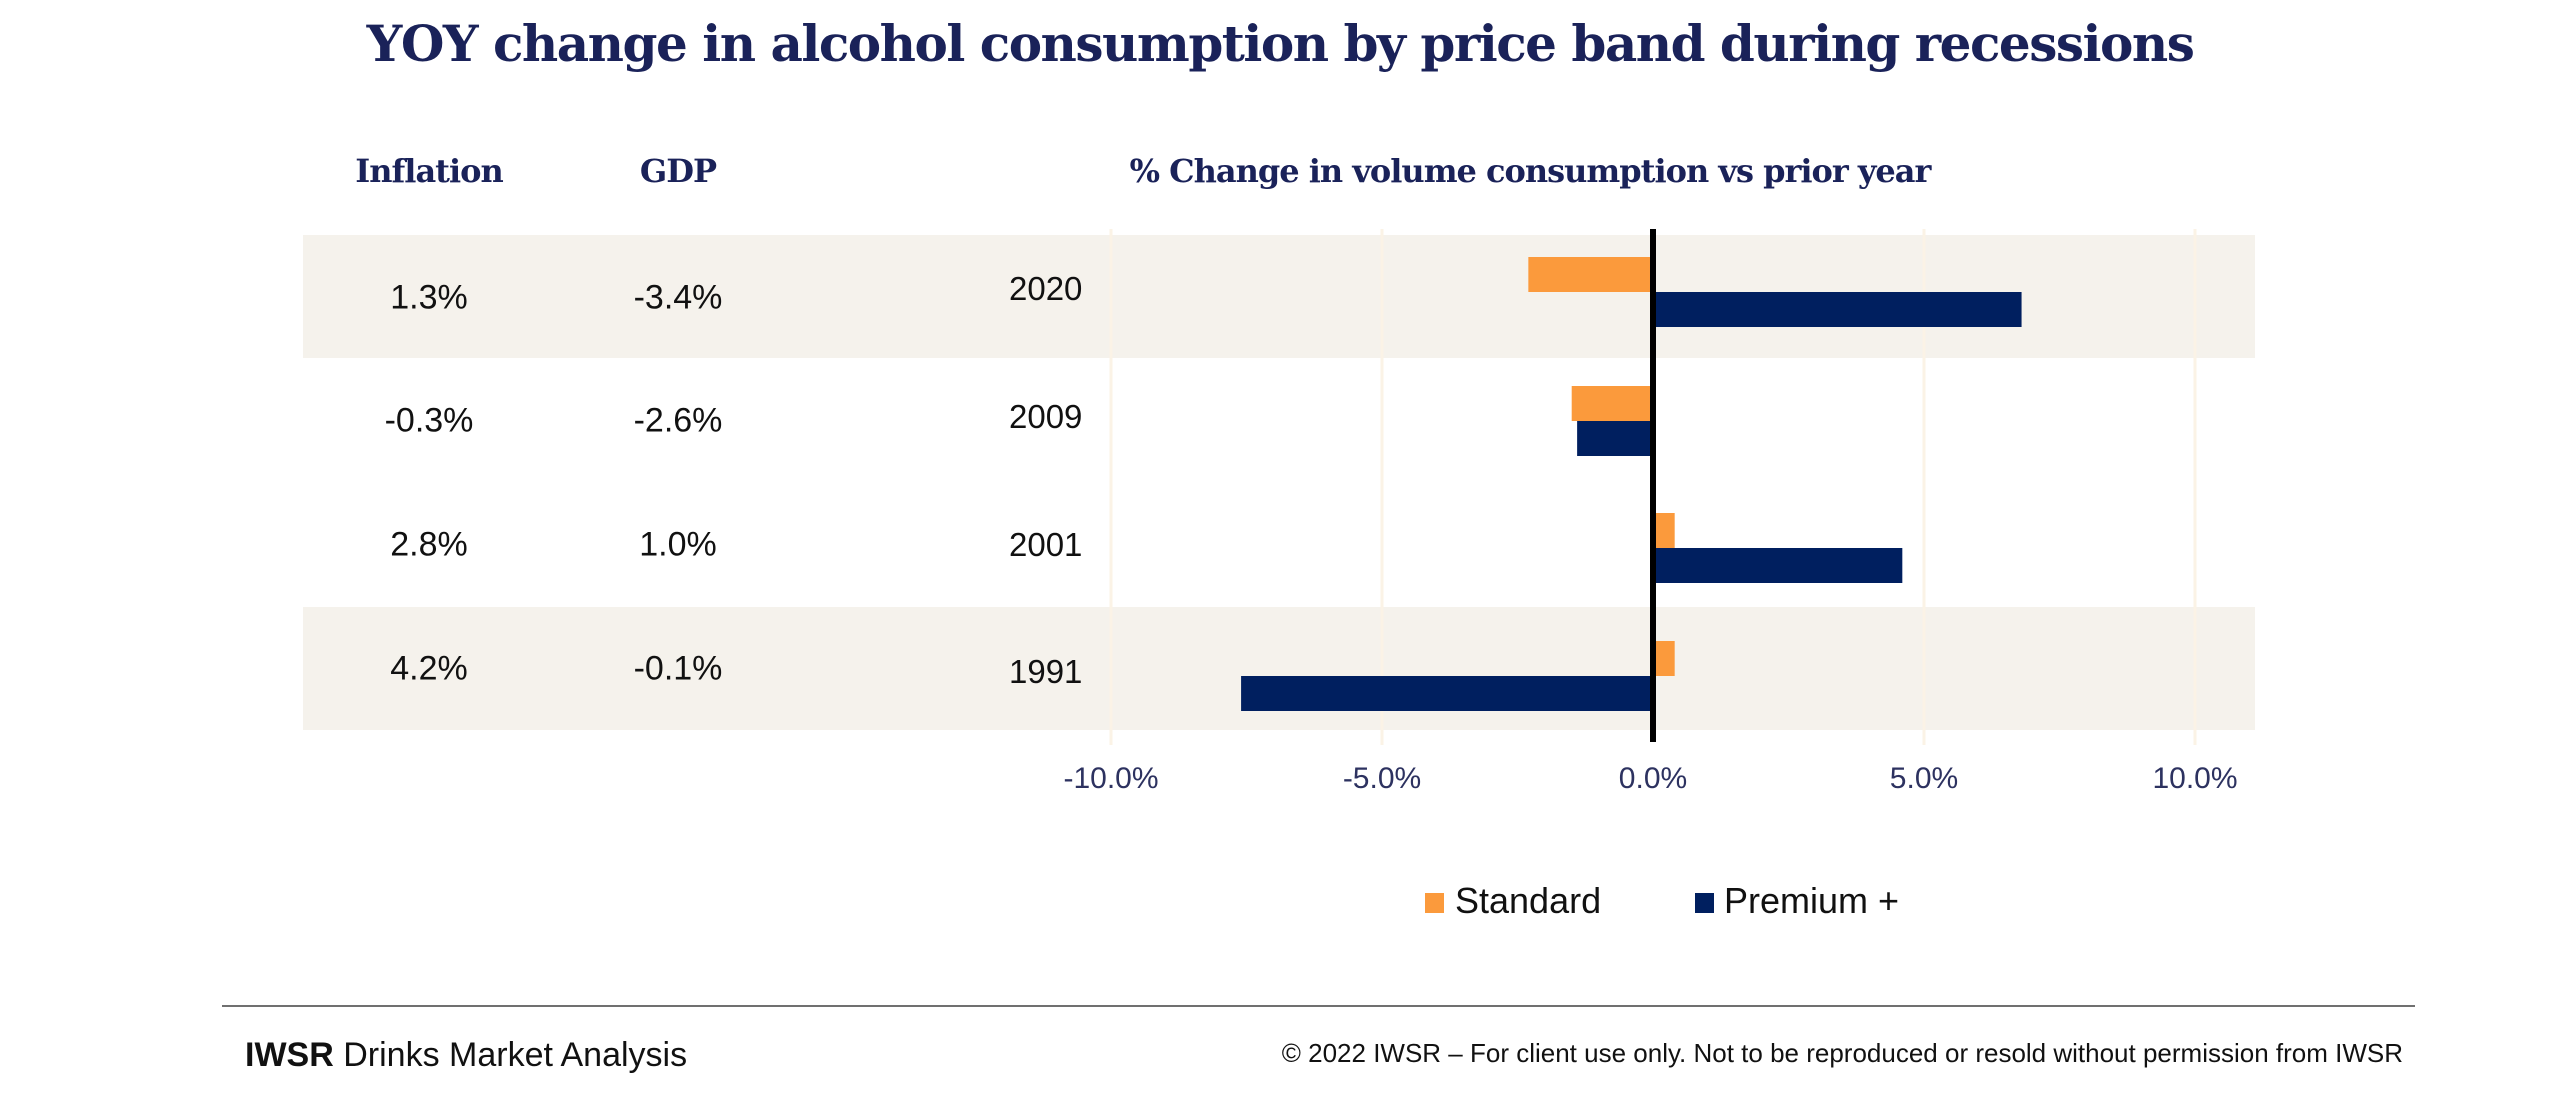 Image resolution: width=2560 pixels, height=1100 pixels. I want to click on x-tick-label: 5.0%, so click(1924, 778).